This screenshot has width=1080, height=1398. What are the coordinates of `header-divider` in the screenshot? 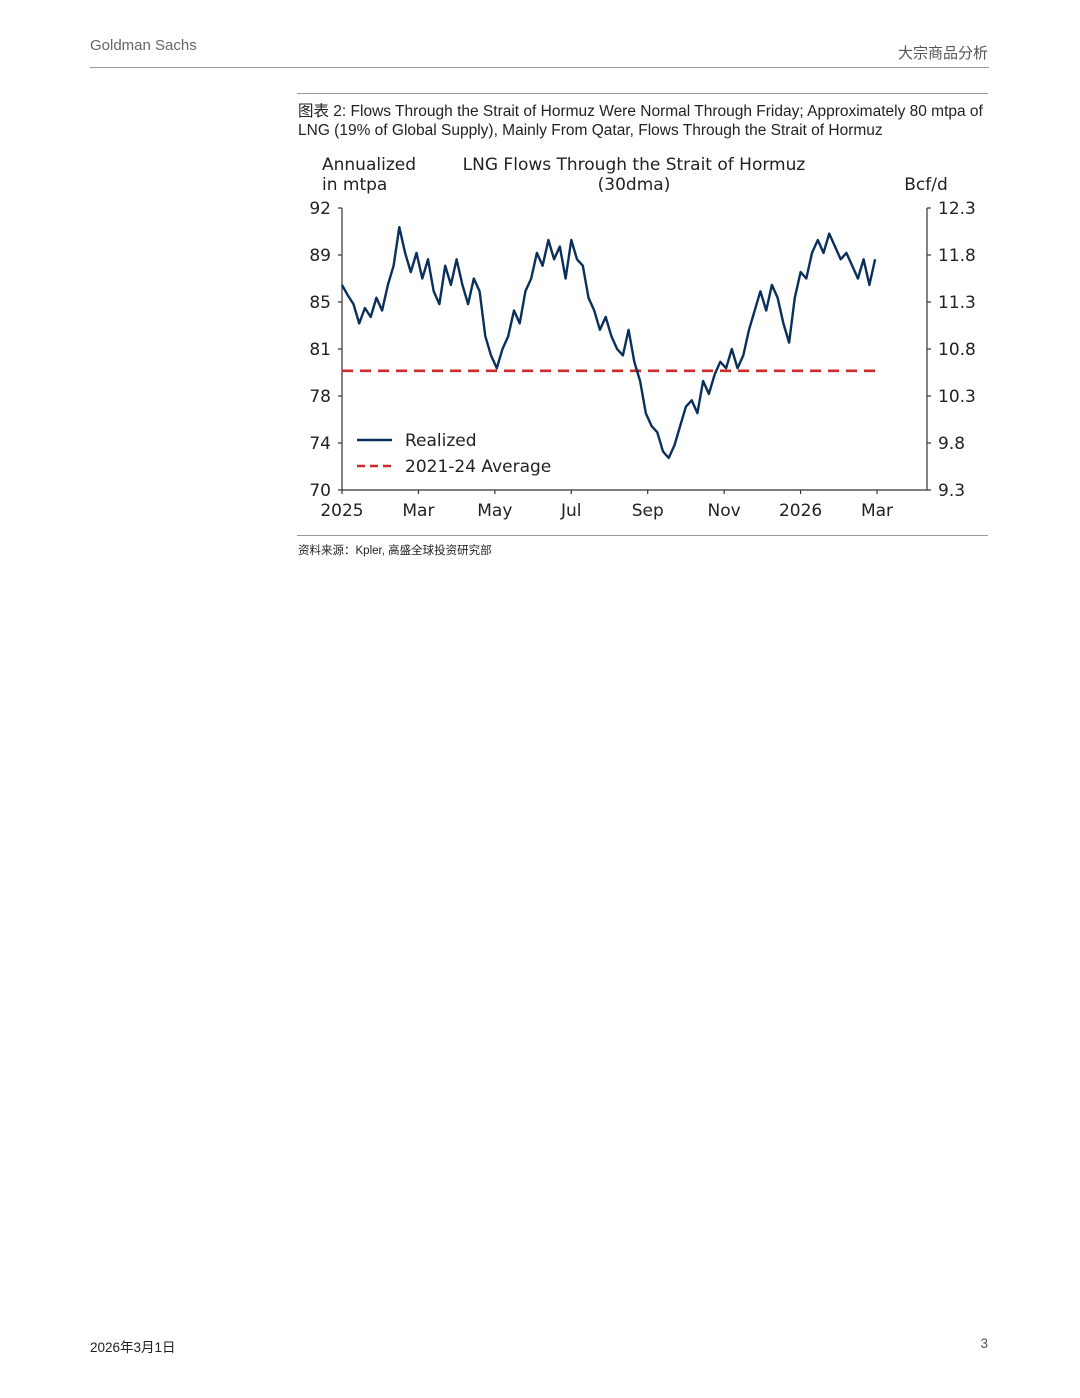 It's located at (539, 67).